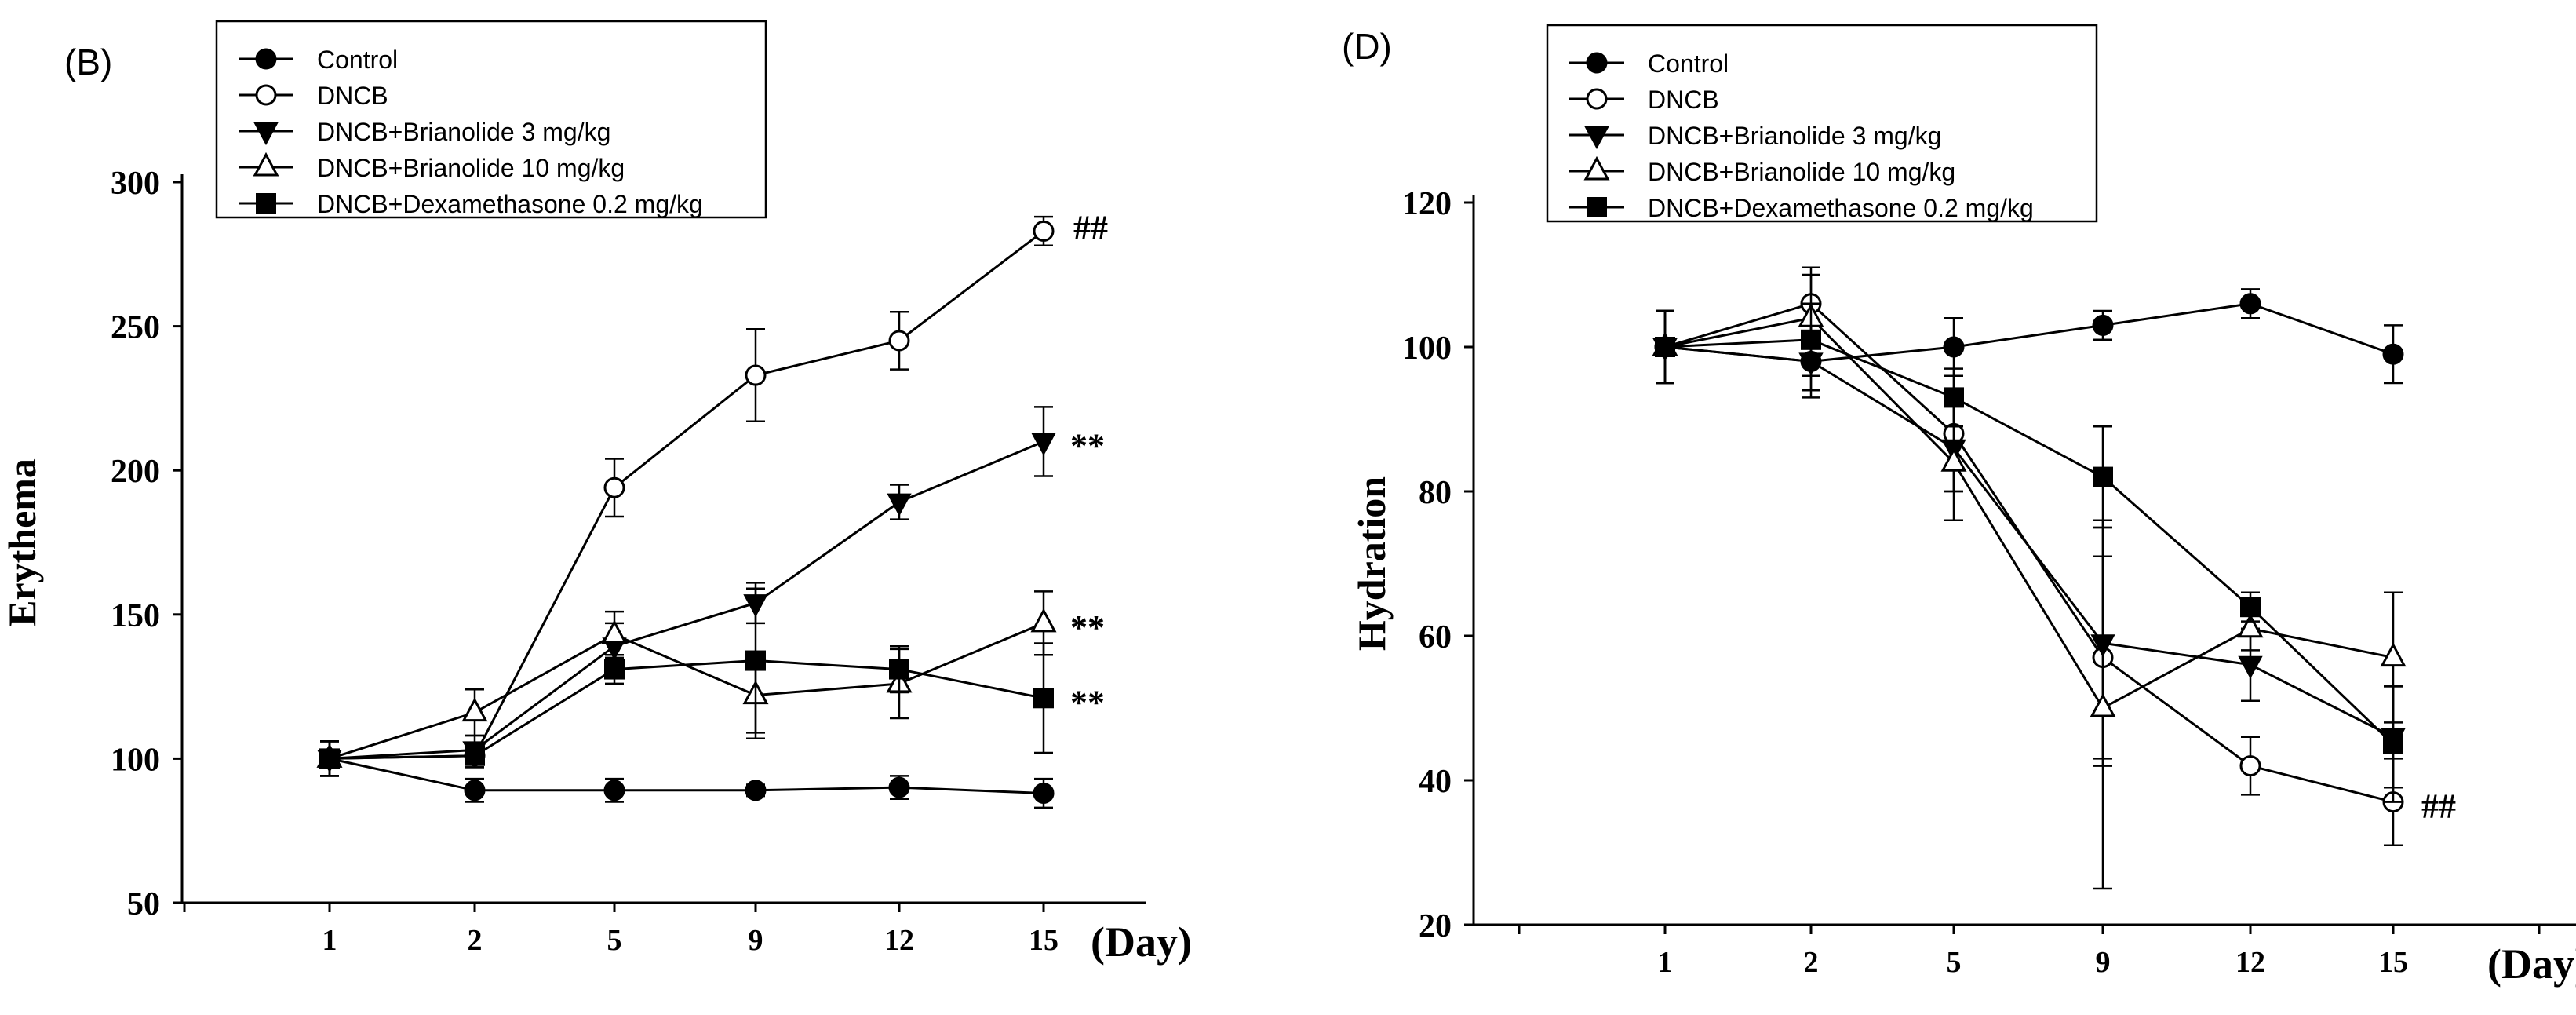 The height and width of the screenshot is (1015, 2576). What do you see at coordinates (1811, 962) in the screenshot?
I see `x-tick-label-2: 2` at bounding box center [1811, 962].